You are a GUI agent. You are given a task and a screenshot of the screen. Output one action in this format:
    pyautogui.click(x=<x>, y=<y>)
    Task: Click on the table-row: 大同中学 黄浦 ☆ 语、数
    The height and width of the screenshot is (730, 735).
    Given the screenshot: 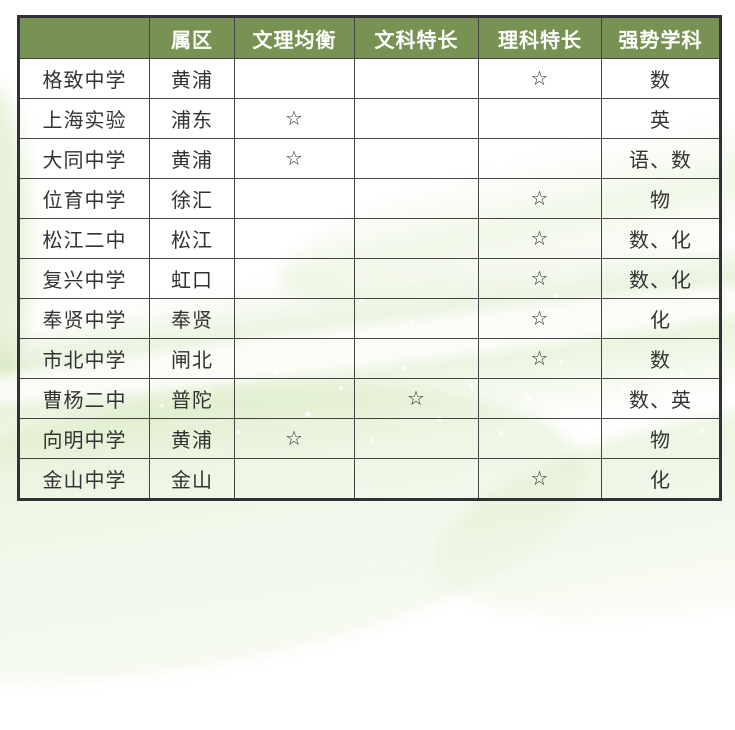 What is the action you would take?
    pyautogui.click(x=369, y=158)
    